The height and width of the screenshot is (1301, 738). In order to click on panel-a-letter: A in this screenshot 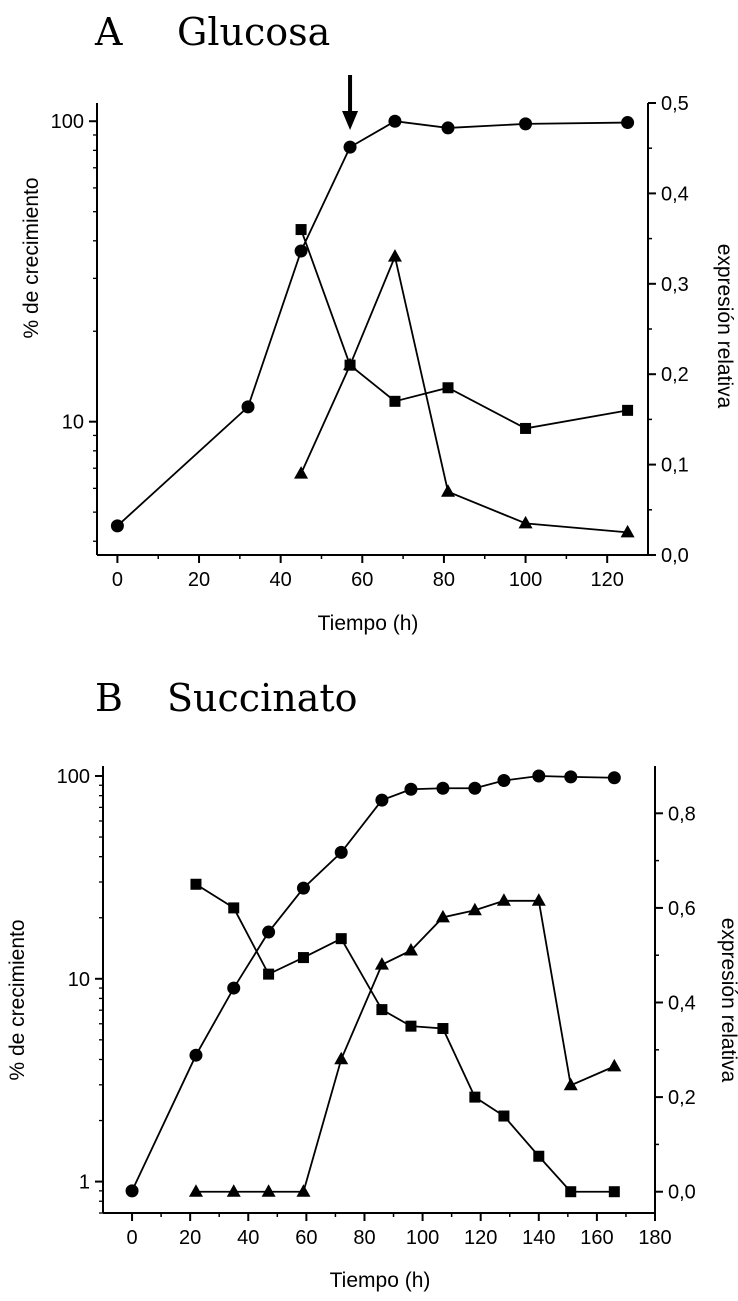, I will do `click(108, 32)`.